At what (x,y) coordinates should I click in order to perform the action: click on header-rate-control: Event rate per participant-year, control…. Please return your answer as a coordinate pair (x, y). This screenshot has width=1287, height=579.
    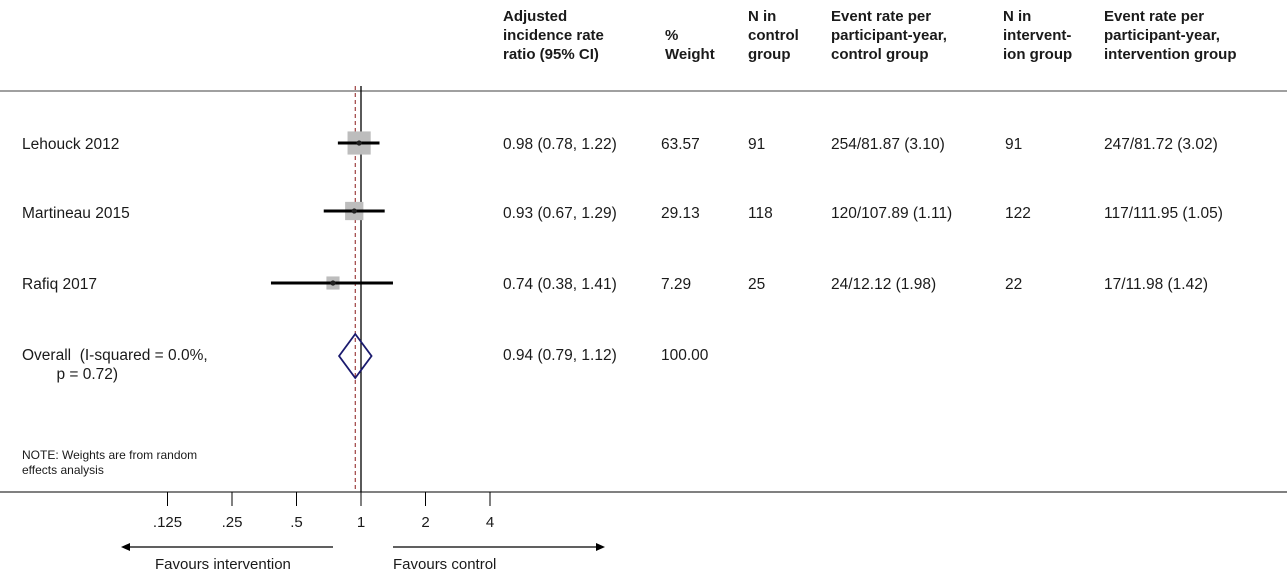
    Looking at the image, I should click on (889, 35).